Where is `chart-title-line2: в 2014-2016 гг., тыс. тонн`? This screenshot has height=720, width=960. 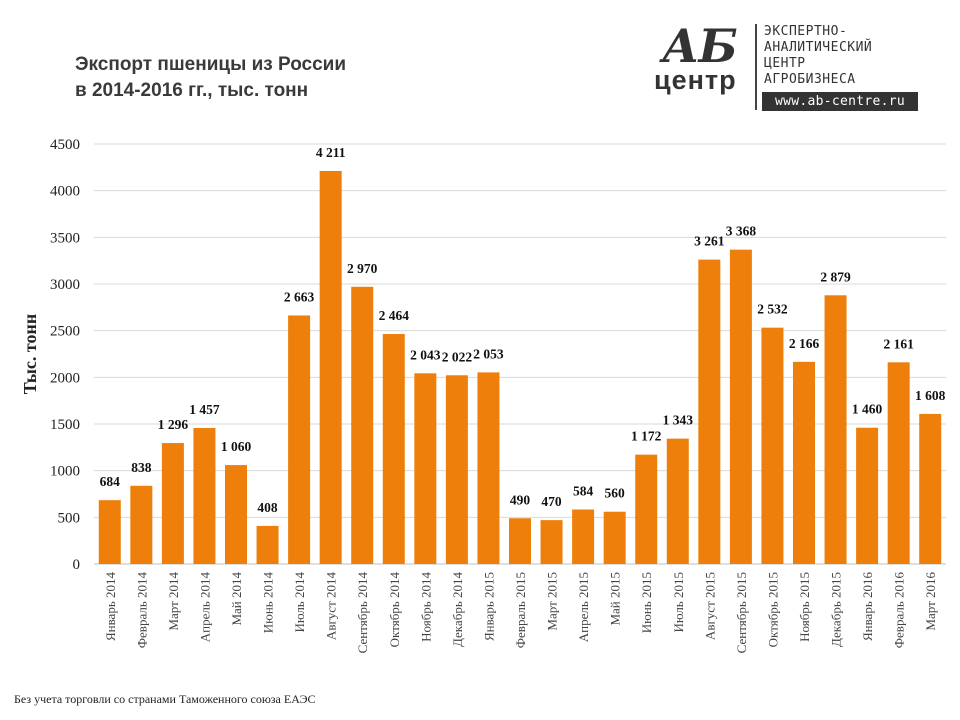
chart-title-line2: в 2014-2016 гг., тыс. тонн is located at coordinates (192, 90).